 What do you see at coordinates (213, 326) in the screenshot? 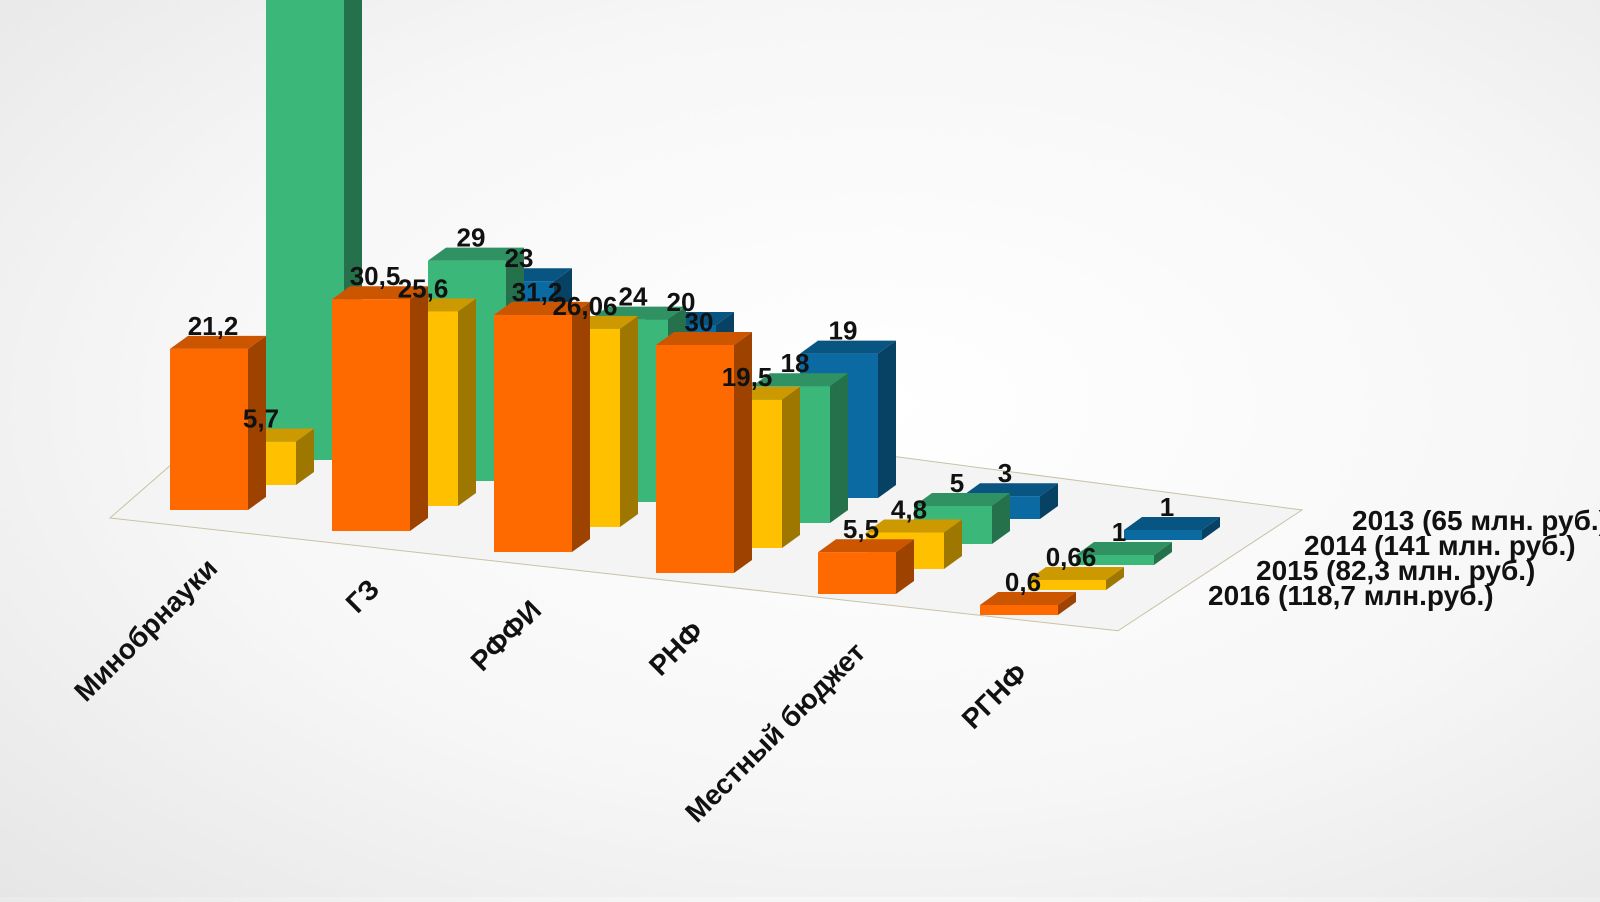
I see `data-label-3-0: 21,2` at bounding box center [213, 326].